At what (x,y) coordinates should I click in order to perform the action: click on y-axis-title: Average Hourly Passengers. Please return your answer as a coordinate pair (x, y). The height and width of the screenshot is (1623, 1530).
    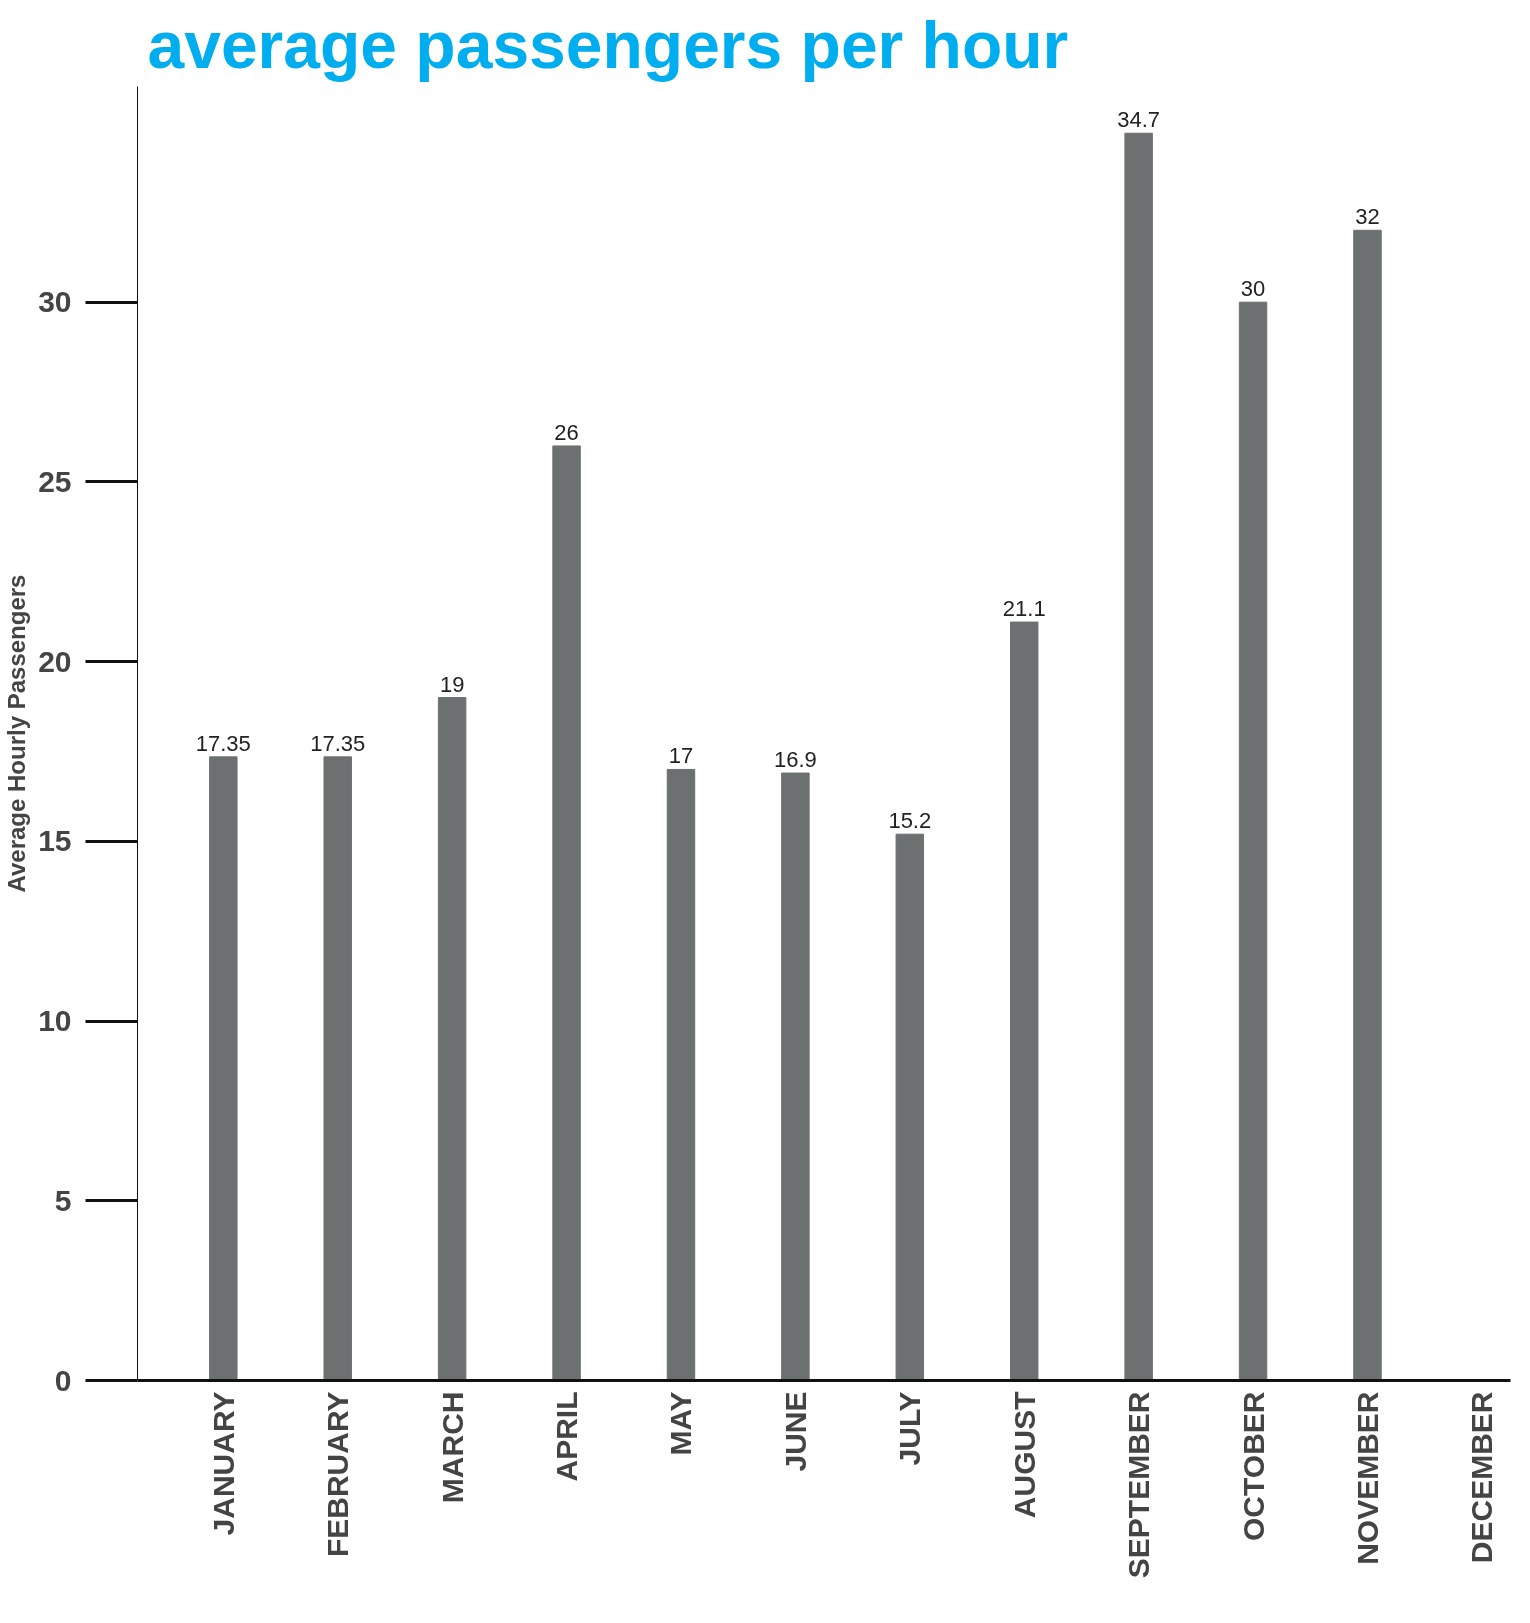
    Looking at the image, I should click on (17, 733).